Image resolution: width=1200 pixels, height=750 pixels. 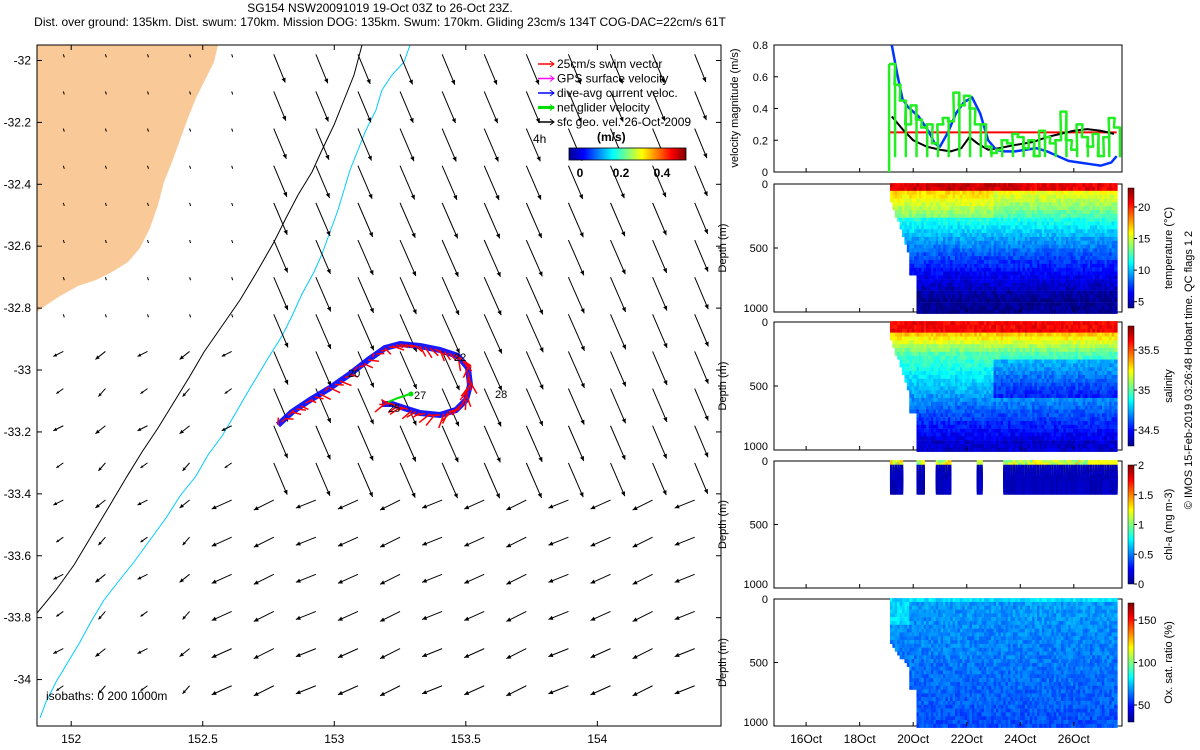 What do you see at coordinates (354, 375) in the screenshot?
I see `swim-vector` at bounding box center [354, 375].